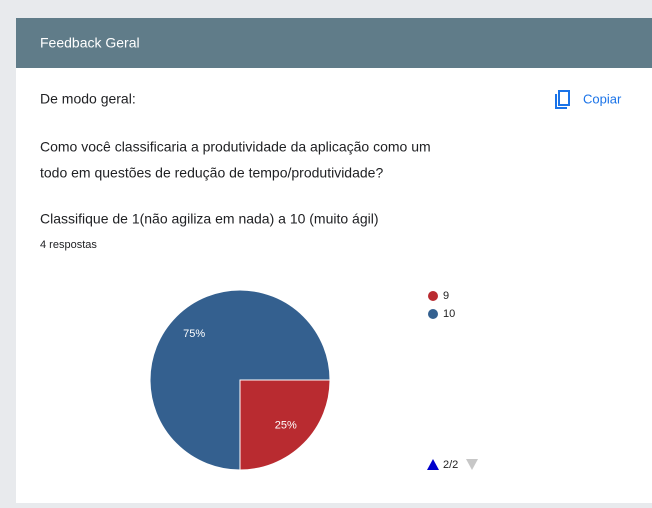  What do you see at coordinates (68, 245) in the screenshot?
I see `chart-subtitle: 4 respostas` at bounding box center [68, 245].